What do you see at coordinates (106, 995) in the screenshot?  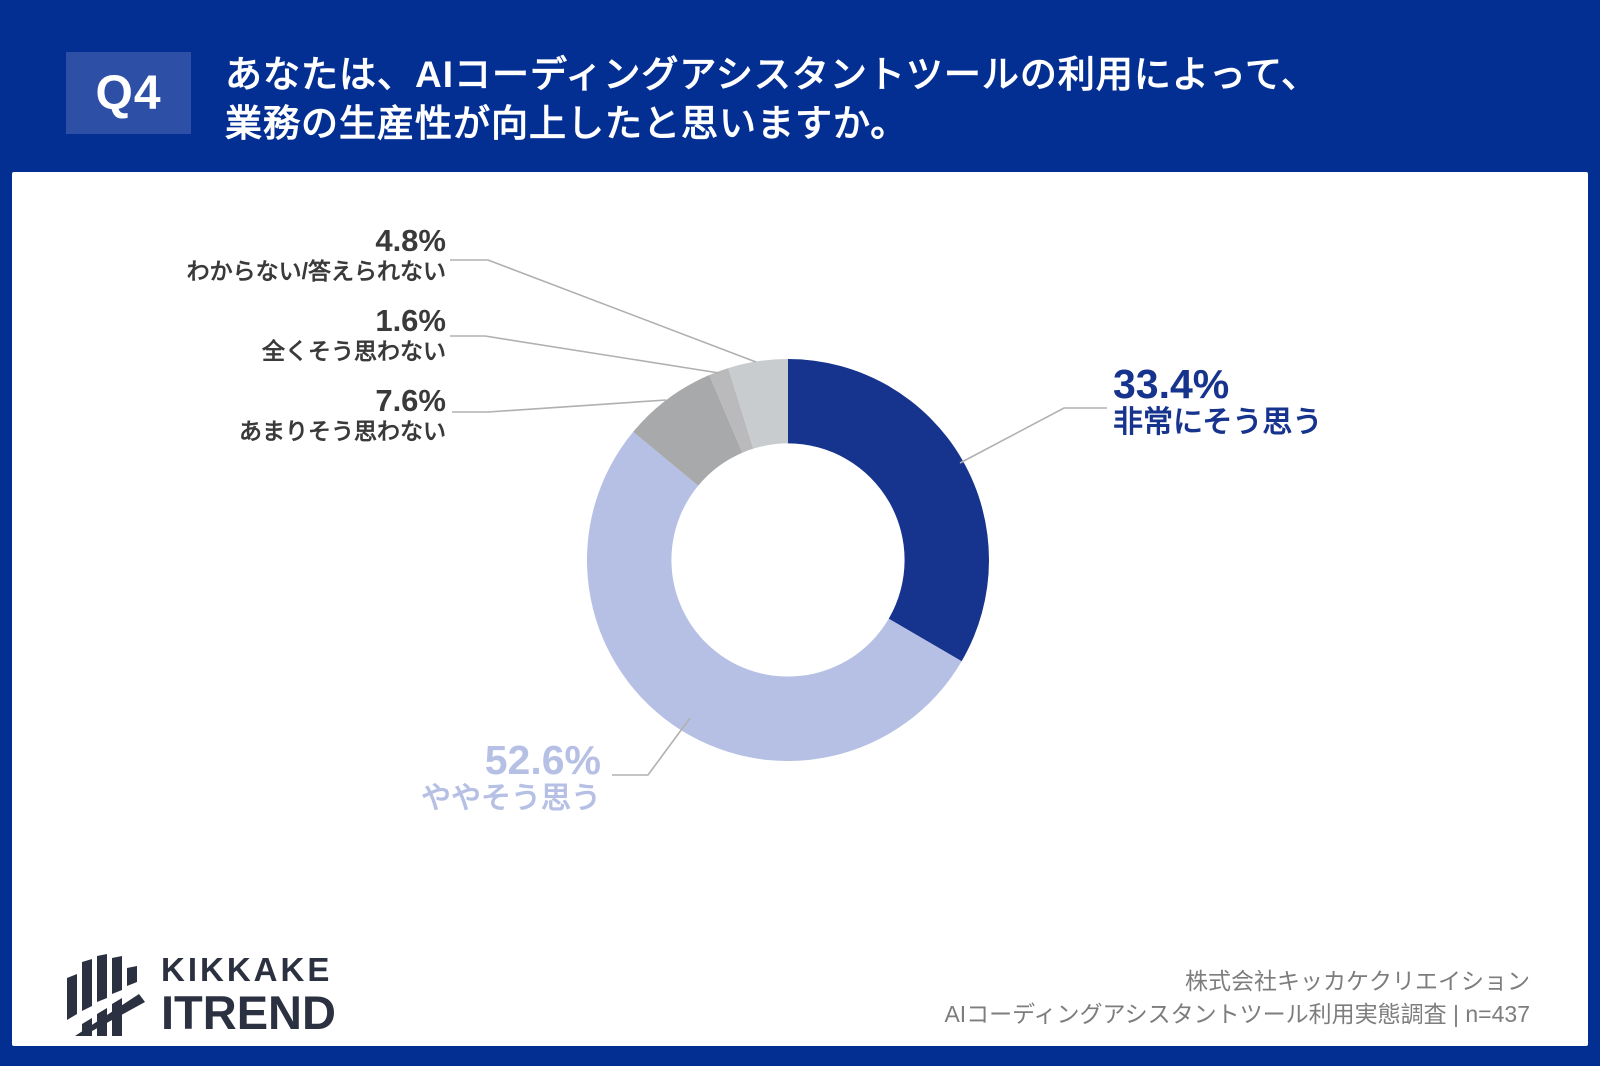 I see `kikkake-logo-icon` at bounding box center [106, 995].